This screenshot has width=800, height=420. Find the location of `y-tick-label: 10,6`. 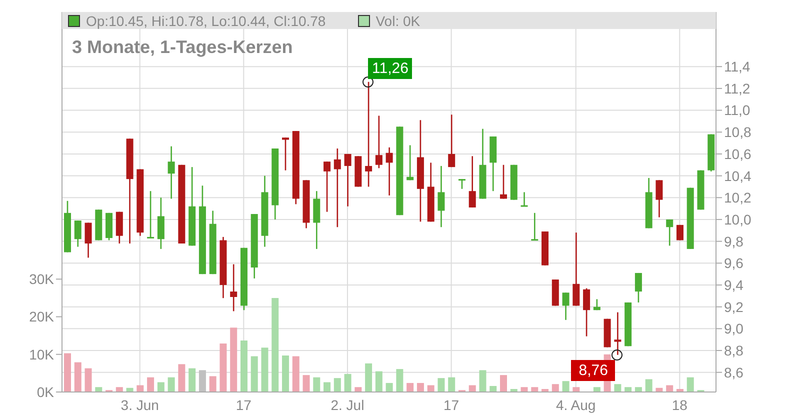

y-tick-label: 10,6 is located at coordinates (738, 154).